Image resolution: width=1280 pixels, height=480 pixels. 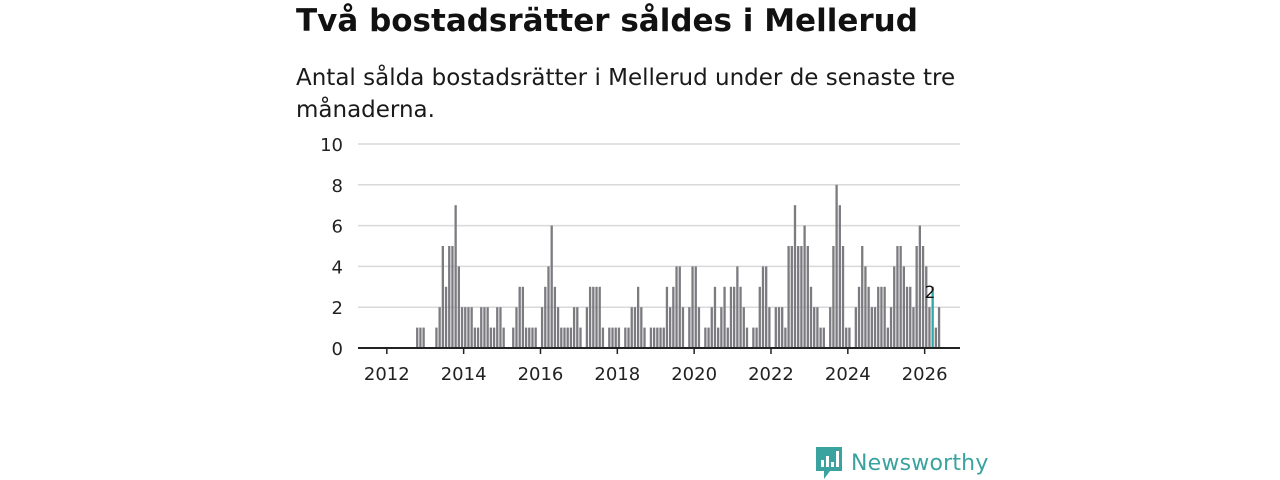 What do you see at coordinates (387, 374) in the screenshot?
I see `x-tick-label: 2012` at bounding box center [387, 374].